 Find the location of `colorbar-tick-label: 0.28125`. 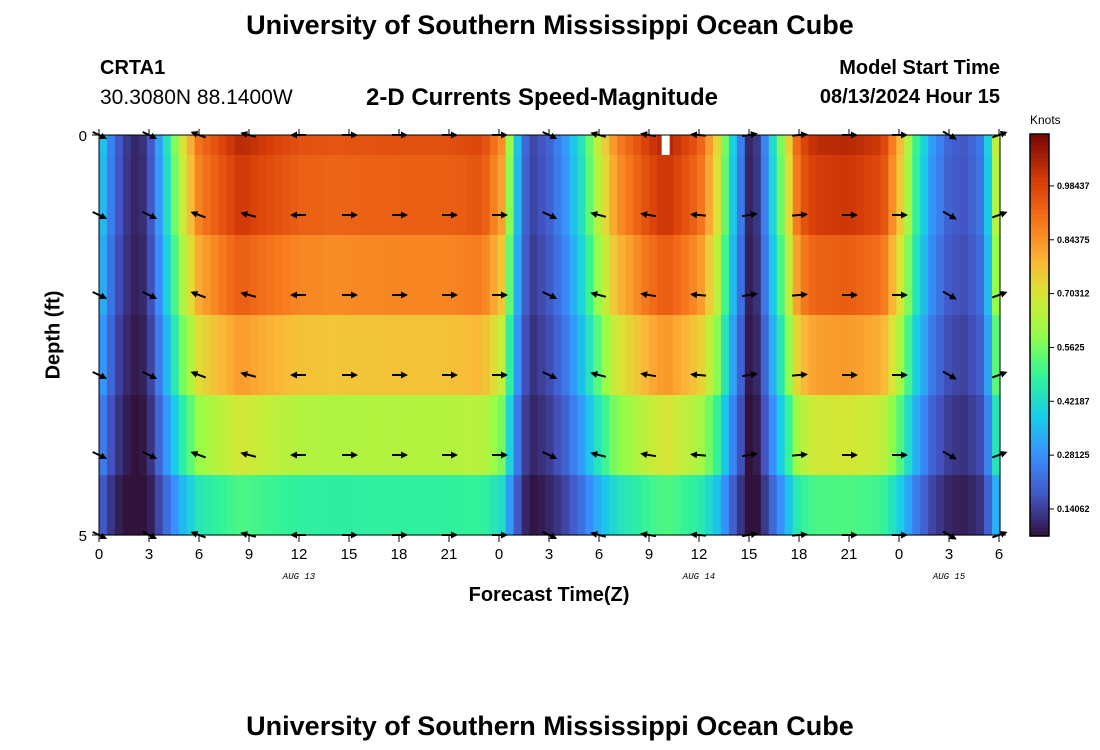

colorbar-tick-label: 0.28125 is located at coordinates (1073, 455).